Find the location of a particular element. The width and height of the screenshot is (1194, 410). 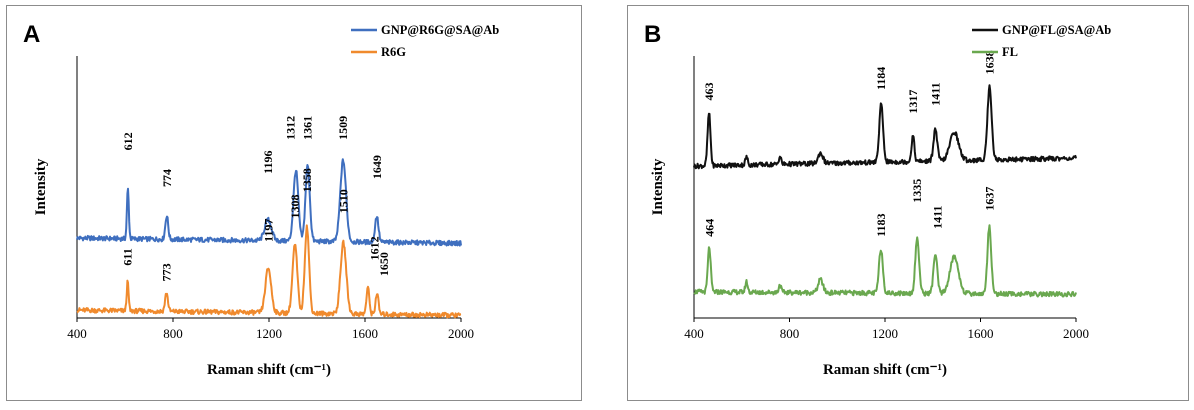

peak-label: 464 is located at coordinates (709, 228).